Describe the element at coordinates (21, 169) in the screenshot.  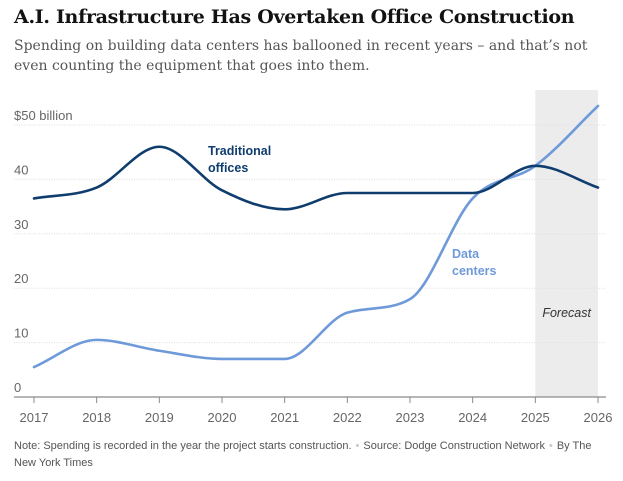
I see `y-tick-label: 40` at that location.